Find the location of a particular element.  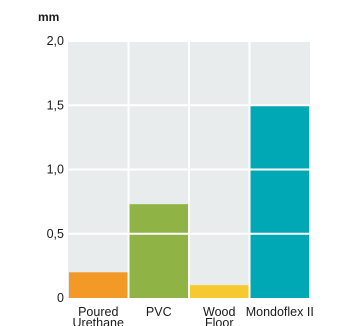

x-category-label: PVC is located at coordinates (159, 312).